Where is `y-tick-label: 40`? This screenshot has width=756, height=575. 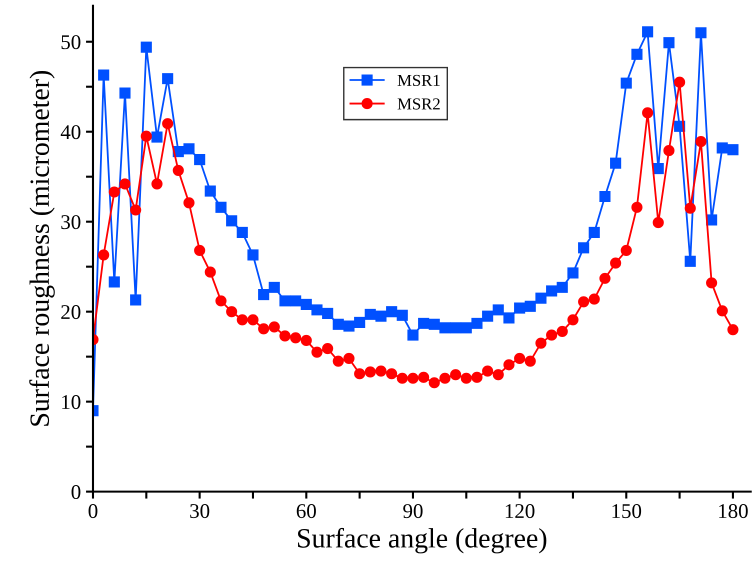
y-tick-label: 40 is located at coordinates (70, 132).